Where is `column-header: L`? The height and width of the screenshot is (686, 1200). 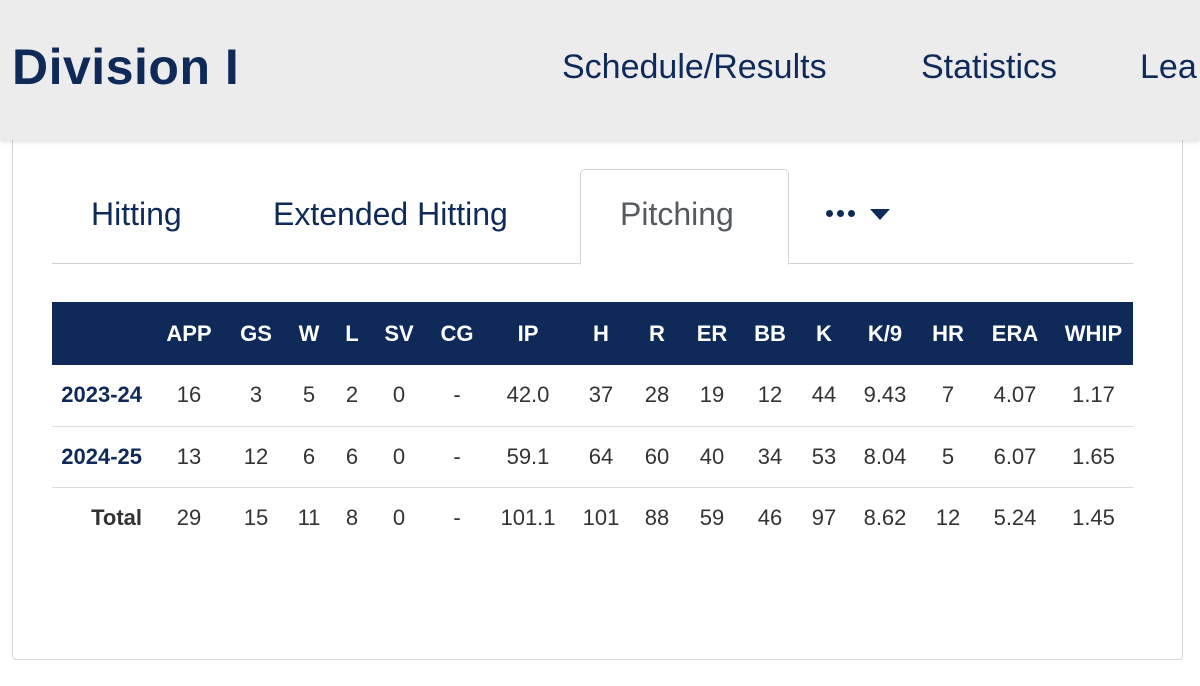
column-header: L is located at coordinates (352, 333).